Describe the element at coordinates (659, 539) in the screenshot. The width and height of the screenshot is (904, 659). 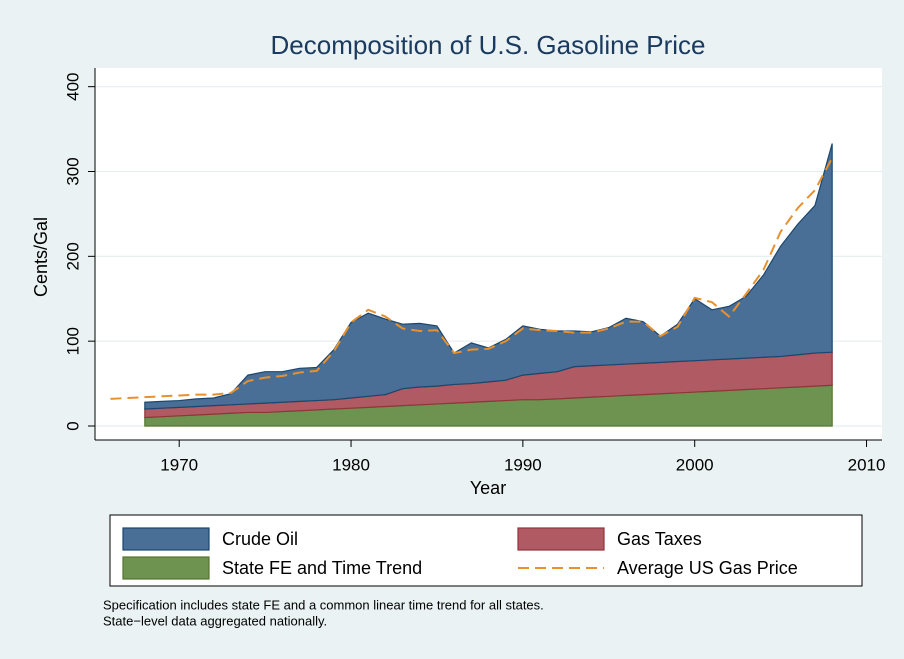
I see `legend-label: Gas Taxes` at that location.